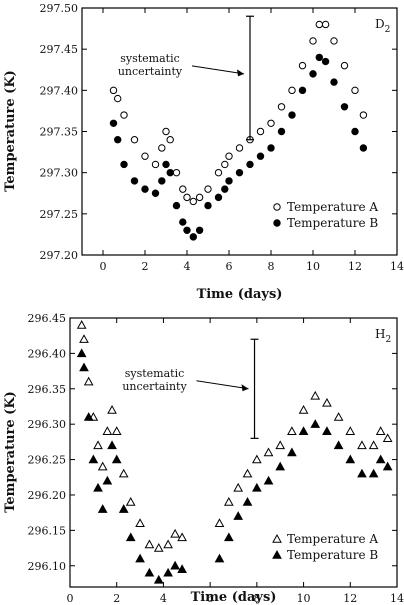 The height and width of the screenshot is (605, 404). Describe the element at coordinates (350, 598) in the screenshot. I see `x-tick-label: 12` at that location.